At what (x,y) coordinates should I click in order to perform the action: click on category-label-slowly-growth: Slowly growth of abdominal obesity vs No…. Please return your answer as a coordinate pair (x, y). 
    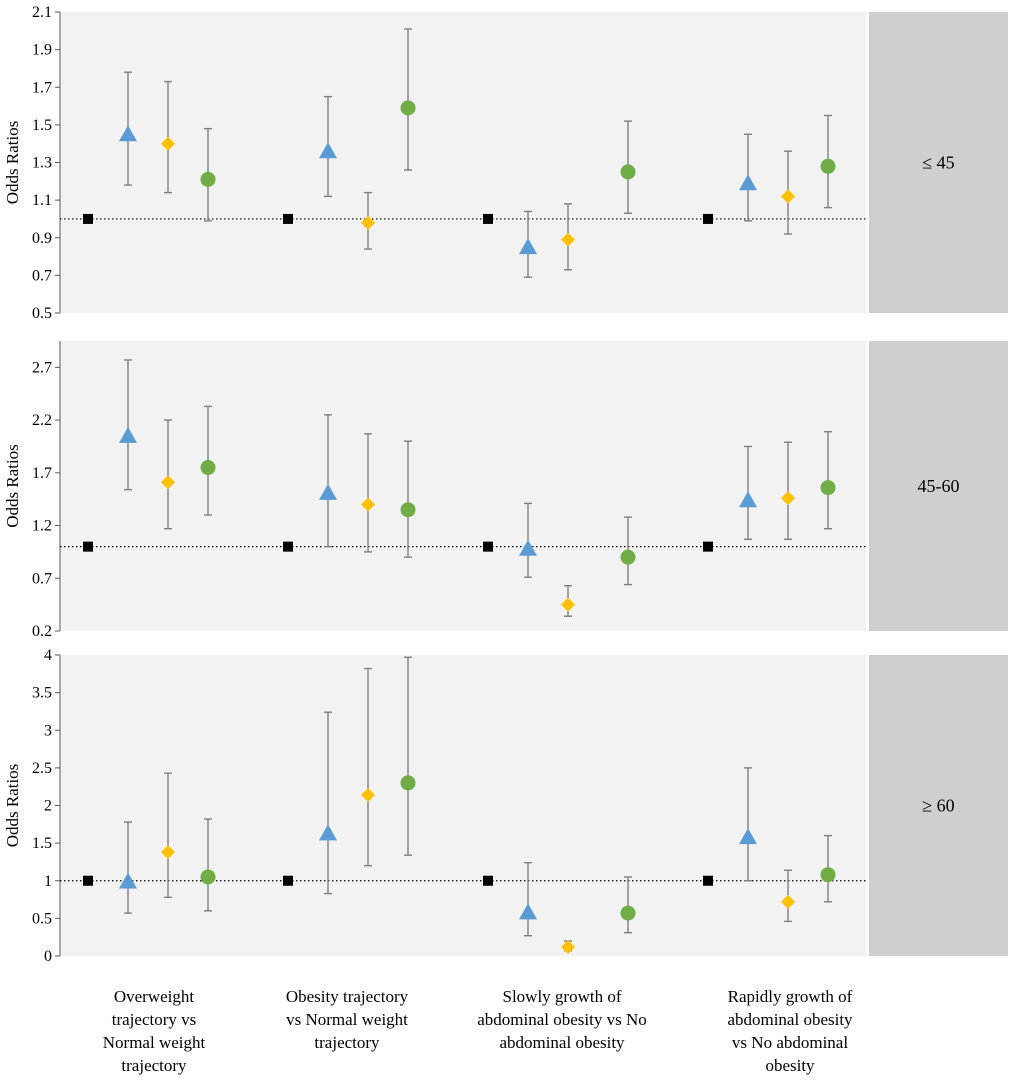
    Looking at the image, I should click on (562, 1019).